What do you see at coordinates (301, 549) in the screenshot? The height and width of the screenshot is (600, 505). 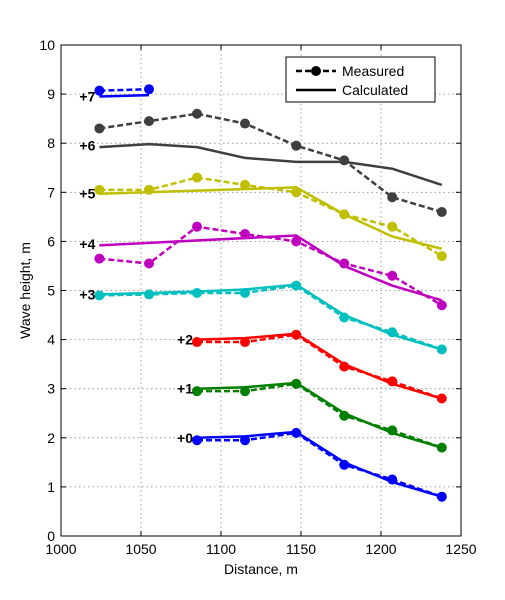 I see `x-tick-label: 1150` at bounding box center [301, 549].